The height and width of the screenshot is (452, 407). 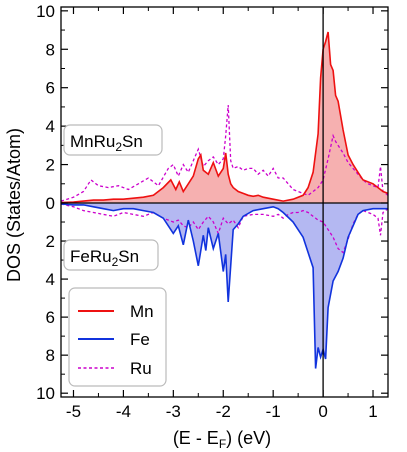 I want to click on panel-name-main: MnRu, so click(x=92, y=141).